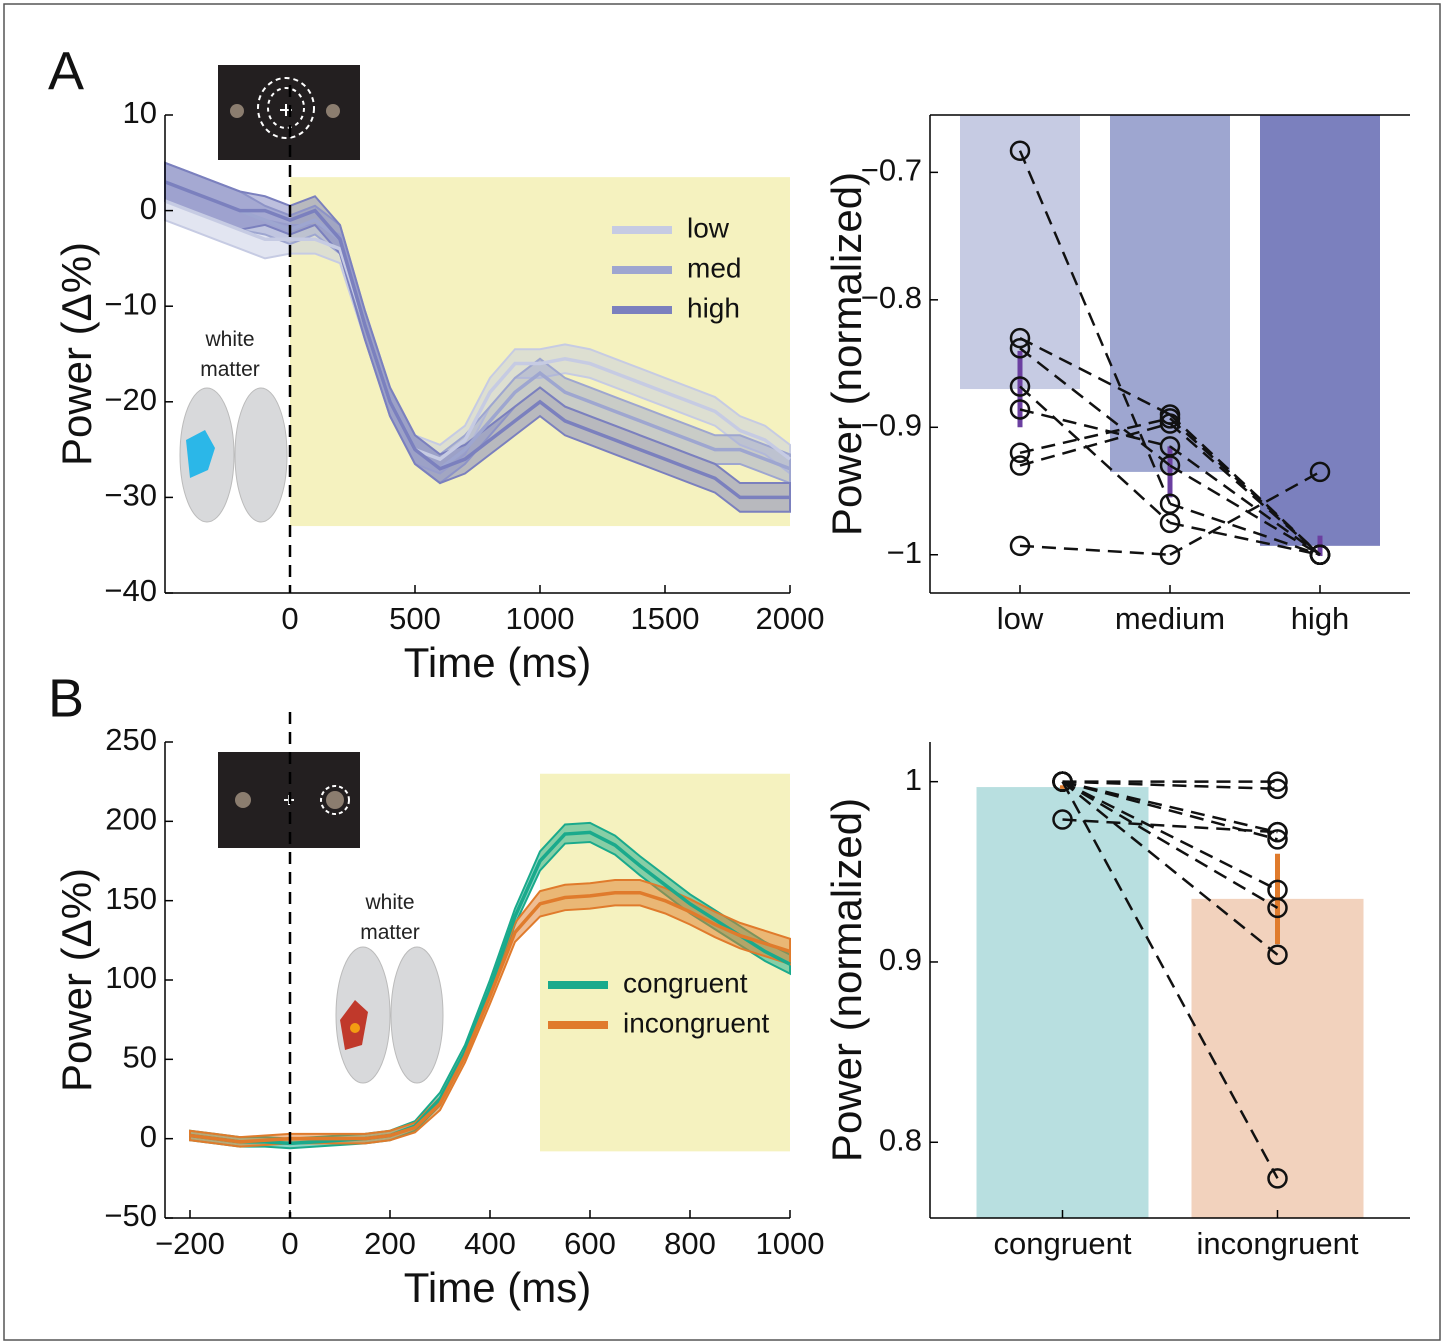  I want to click on y-tick-label: 0.8, so click(900, 1139).